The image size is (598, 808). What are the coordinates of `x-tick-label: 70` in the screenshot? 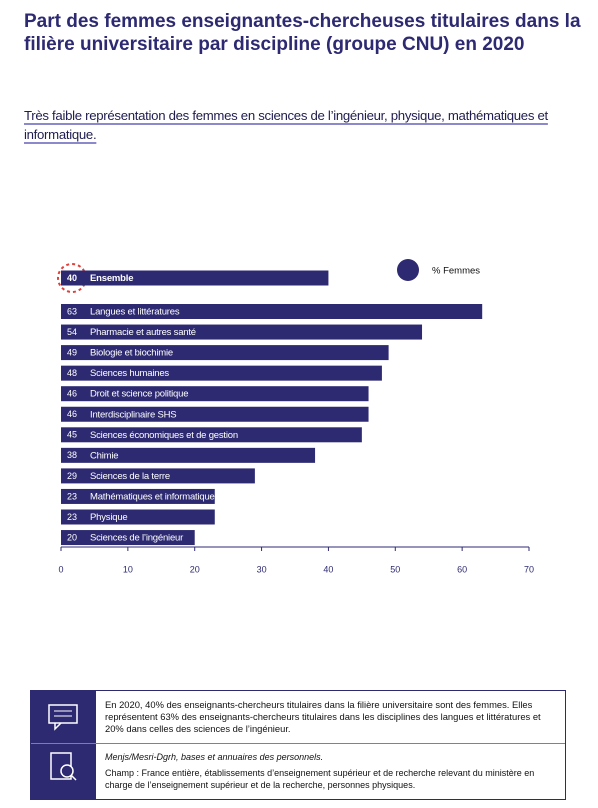 It's located at (529, 569).